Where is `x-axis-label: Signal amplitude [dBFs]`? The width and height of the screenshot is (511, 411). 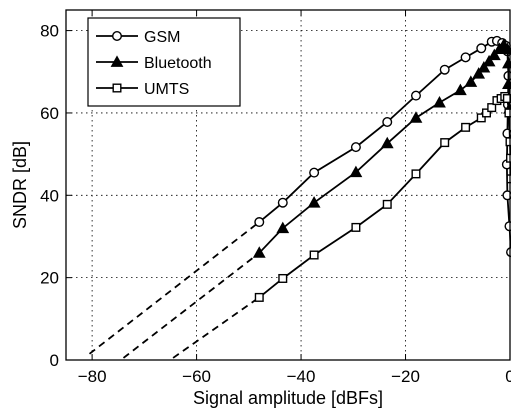 x-axis-label: Signal amplitude [dBFs] is located at coordinates (288, 398).